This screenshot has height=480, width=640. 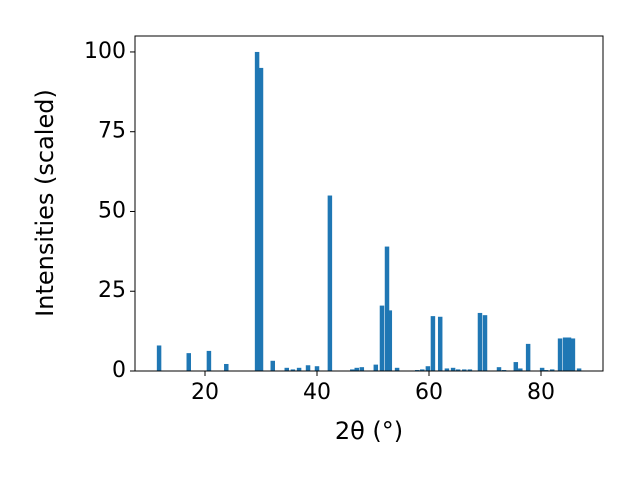 I want to click on y-axis-label: Intensities (scaled), so click(x=45, y=203).